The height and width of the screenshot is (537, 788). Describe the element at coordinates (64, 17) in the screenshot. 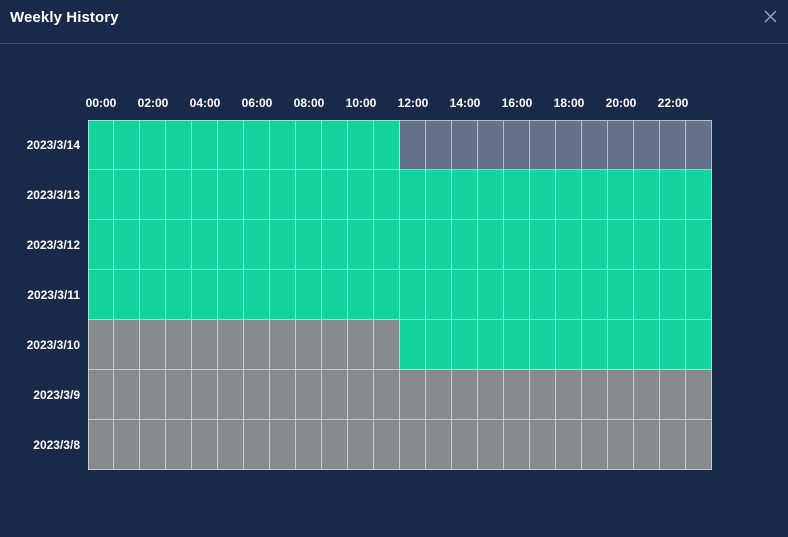

I see `dialog-title: Weekly History` at that location.